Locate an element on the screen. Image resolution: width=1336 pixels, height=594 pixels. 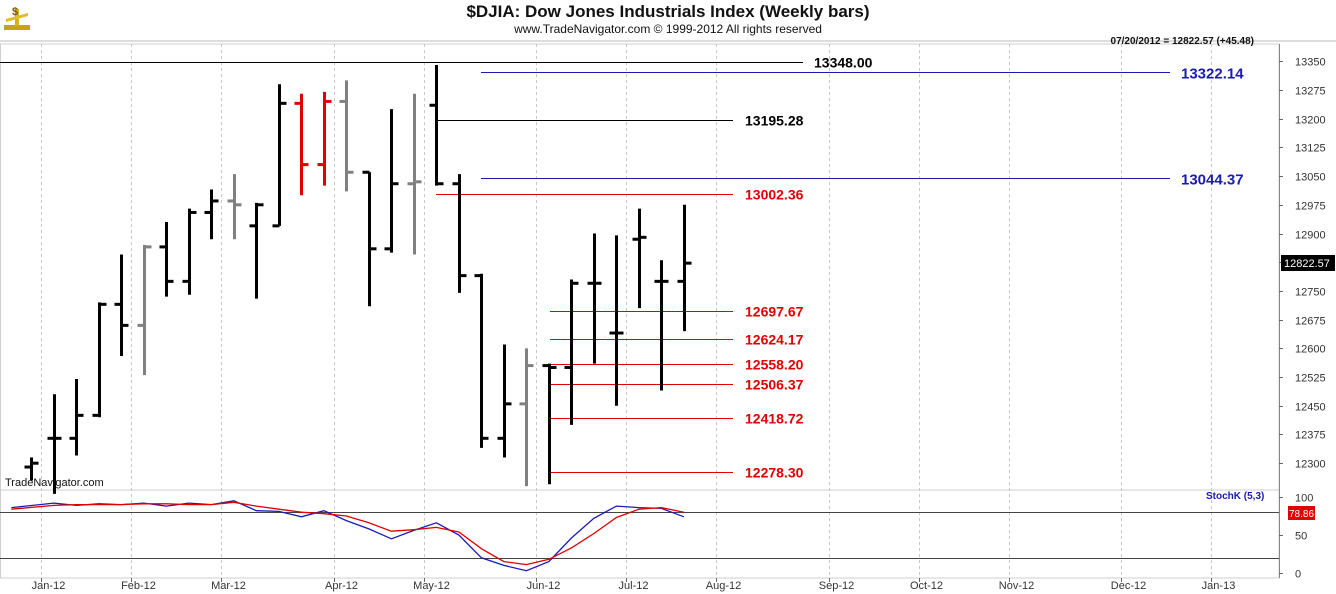
y-tick-label: 12900 is located at coordinates (1310, 236).